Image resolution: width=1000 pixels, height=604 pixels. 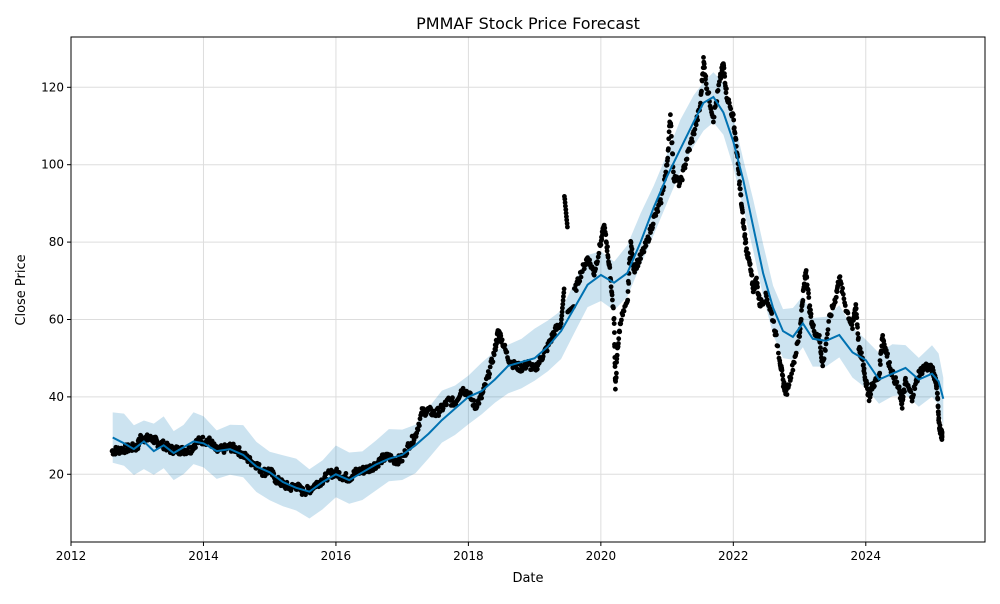 I want to click on x-tick-label: 2014, so click(x=203, y=556).